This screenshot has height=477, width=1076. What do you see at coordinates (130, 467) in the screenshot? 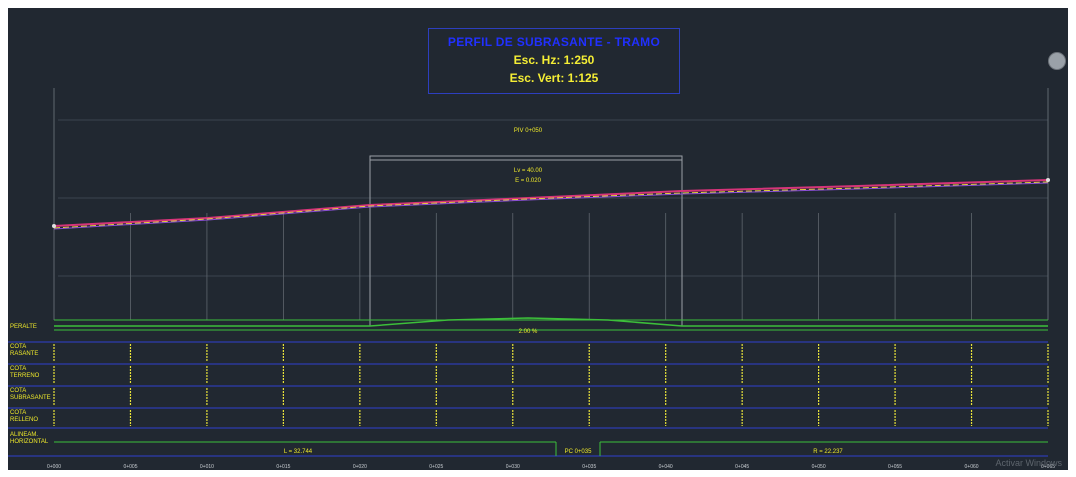
I see `station-label: 0+005` at bounding box center [130, 467].